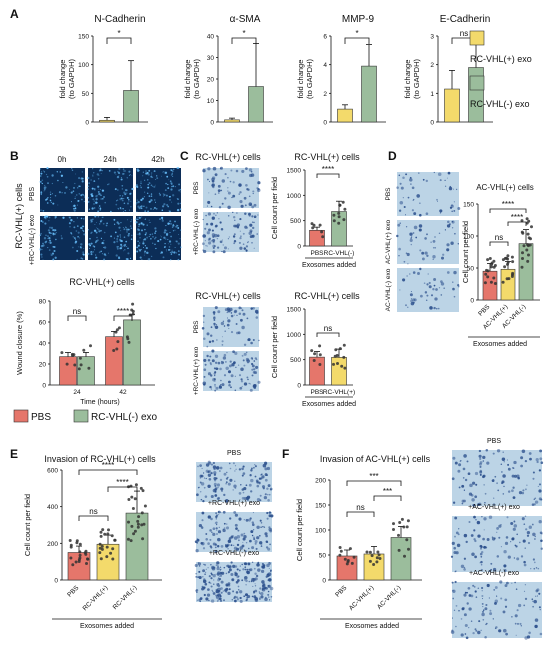 The image size is (550, 654). Describe the element at coordinates (73, 591) in the screenshot. I see `chart-e-x-tick-label: PBS` at that location.